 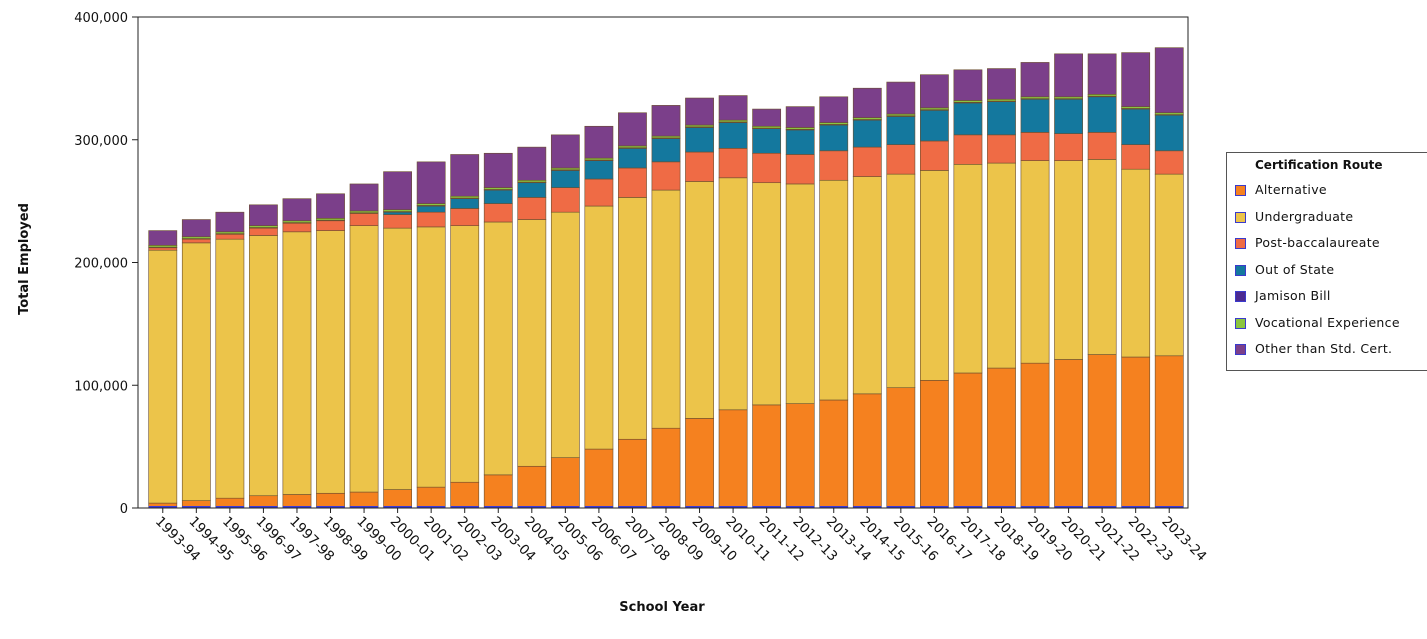 What do you see at coordinates (1035, 80) in the screenshot?
I see `bar-segment-2019-20-s6` at bounding box center [1035, 80].